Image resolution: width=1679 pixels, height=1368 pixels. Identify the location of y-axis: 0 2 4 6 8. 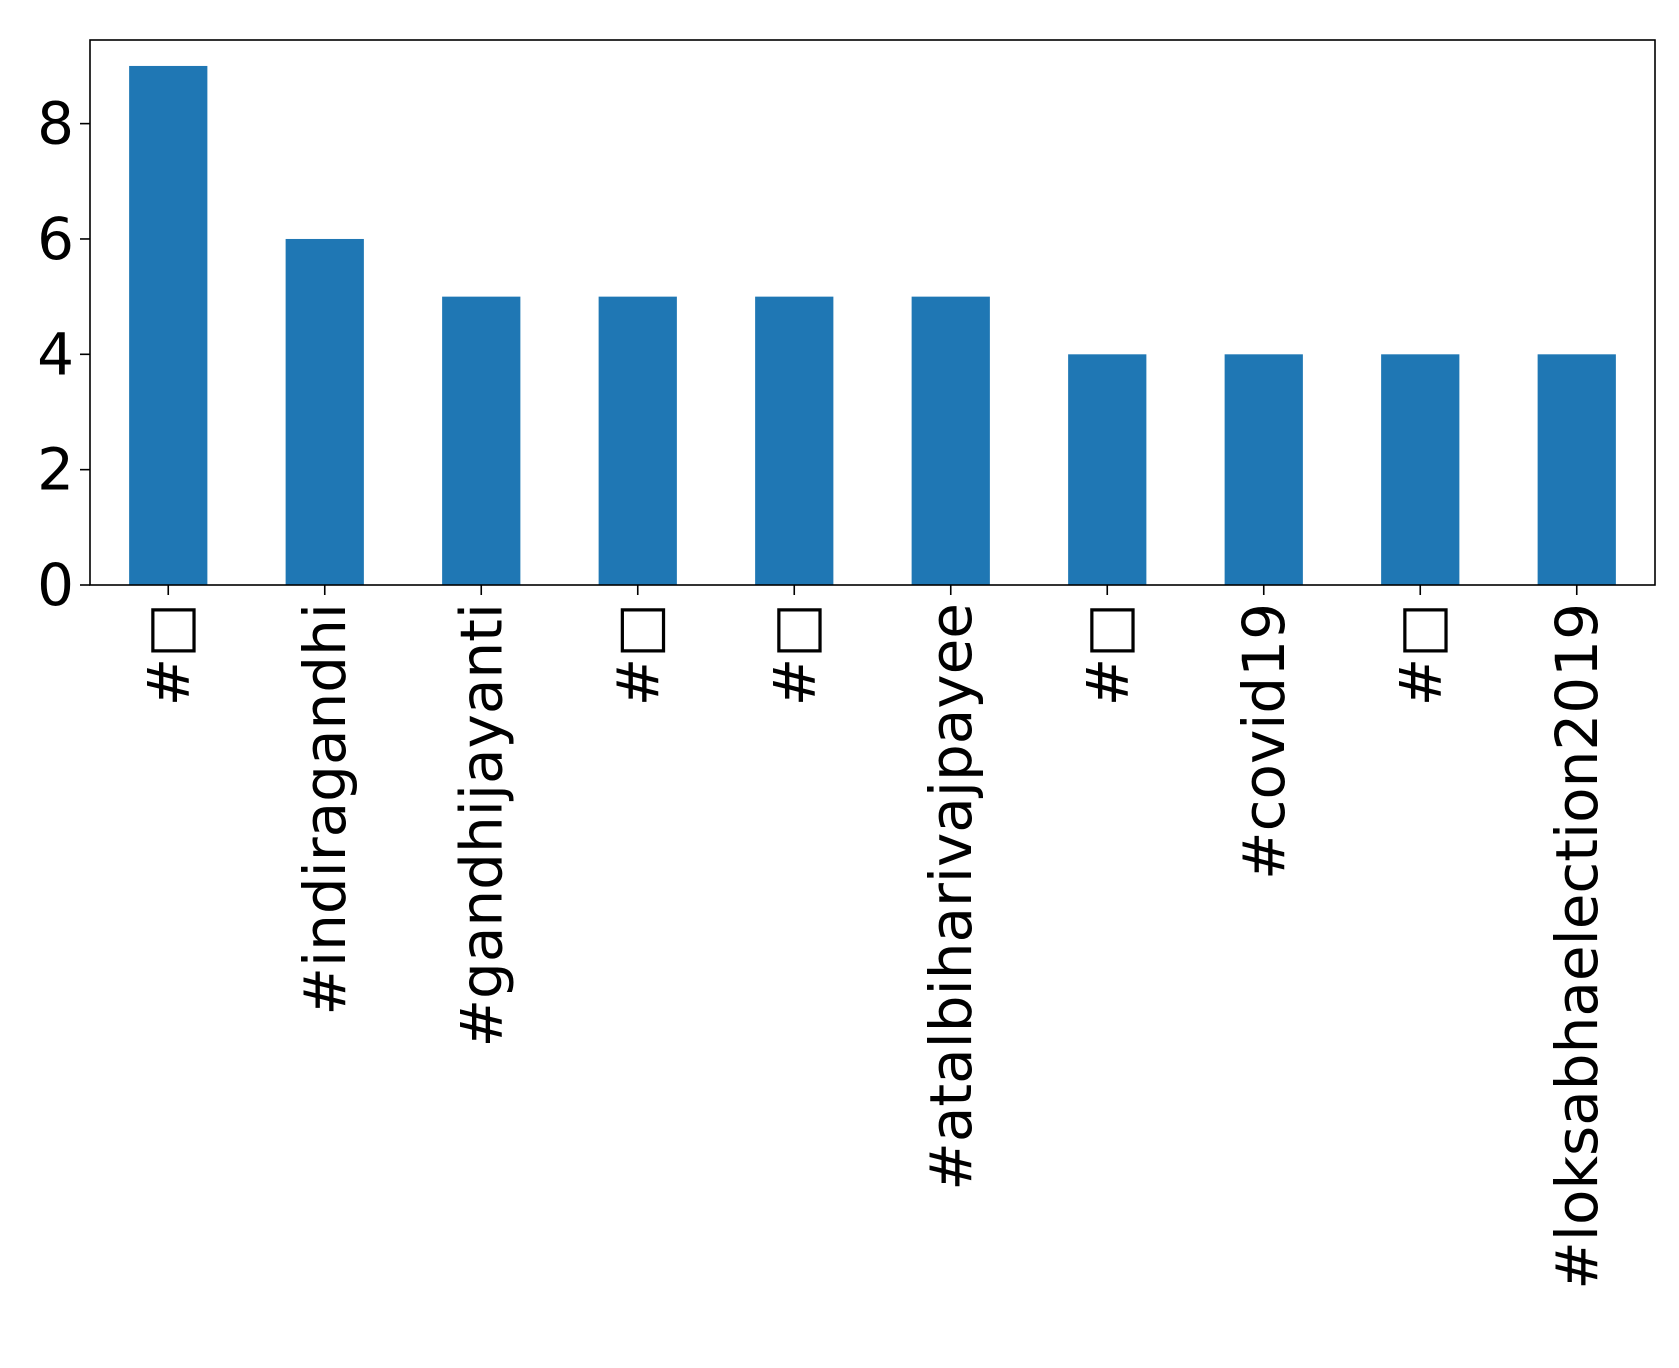
(63, 354).